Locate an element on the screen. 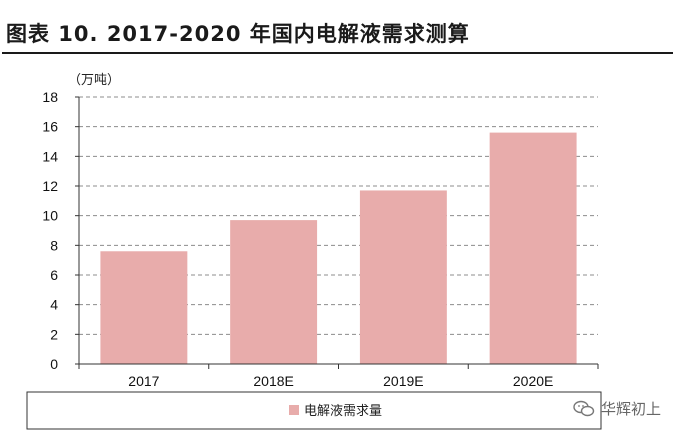 The image size is (675, 437). watermark-text: 华辉初上 is located at coordinates (630, 409).